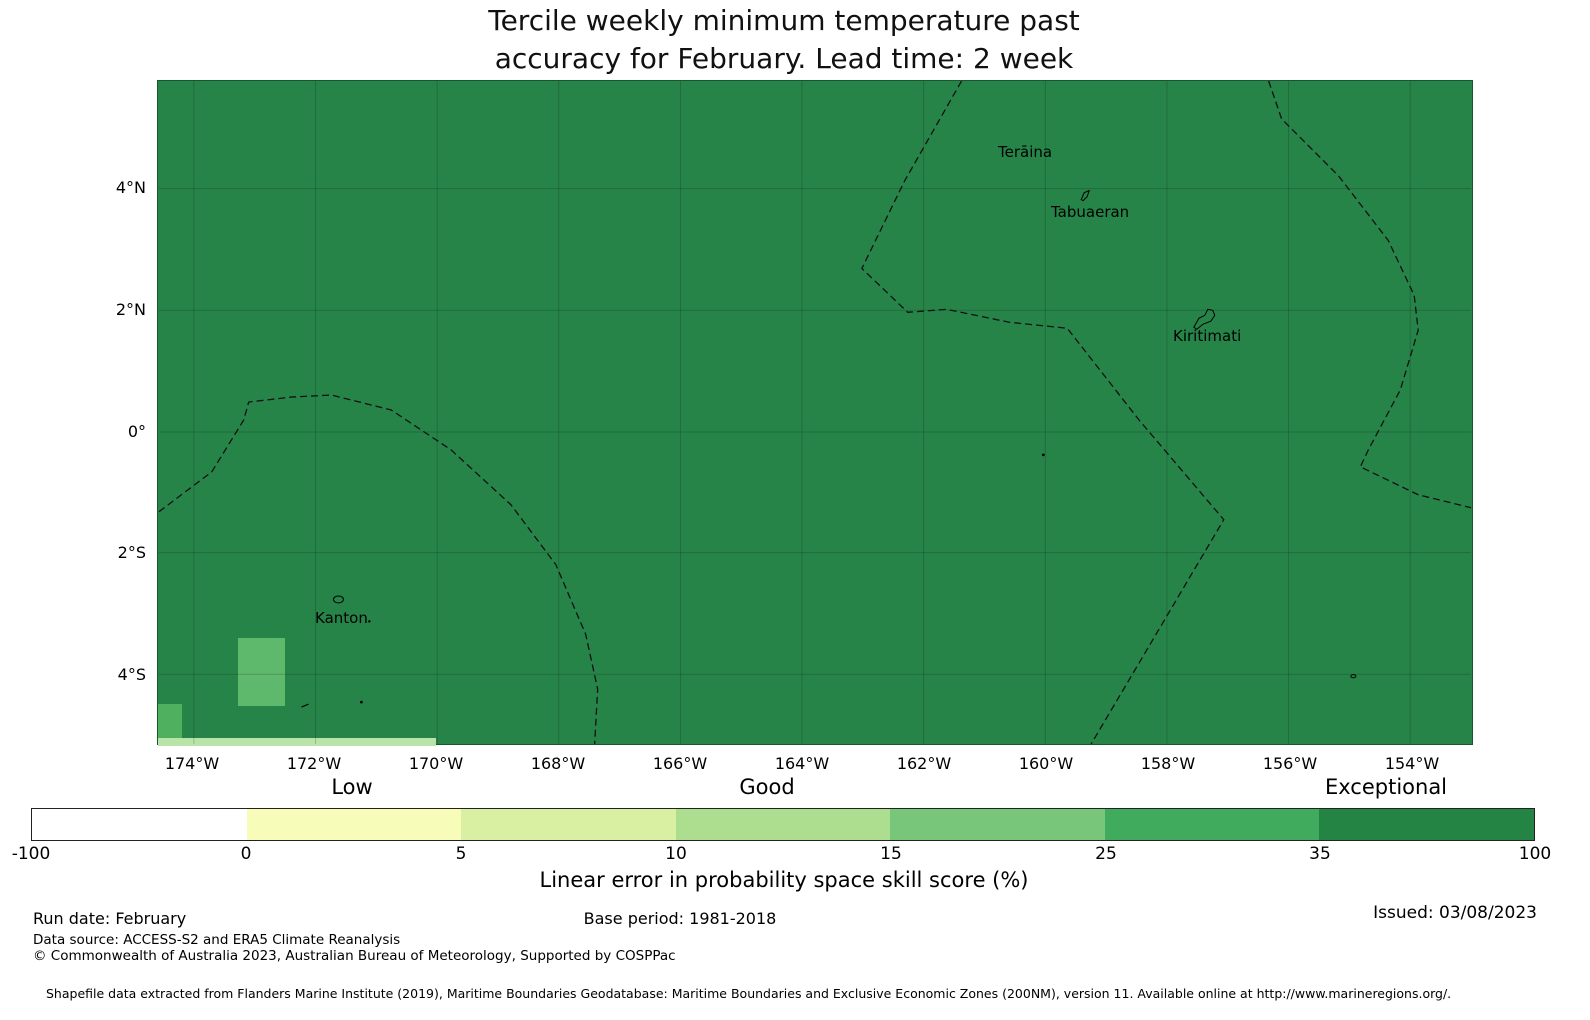  I want to click on colorbar, so click(783, 824).